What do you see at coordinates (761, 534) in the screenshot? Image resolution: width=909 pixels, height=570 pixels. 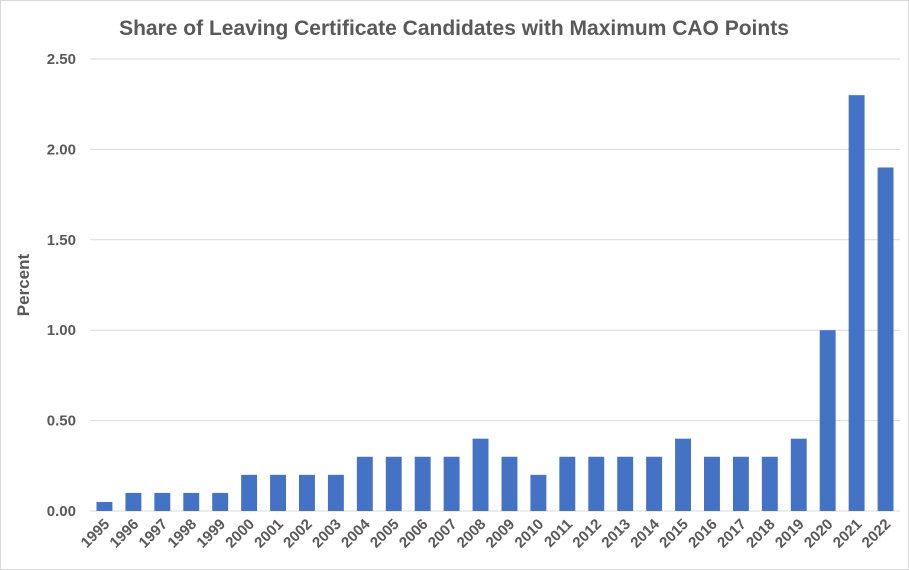 I see `x-tick-label: 2018` at bounding box center [761, 534].